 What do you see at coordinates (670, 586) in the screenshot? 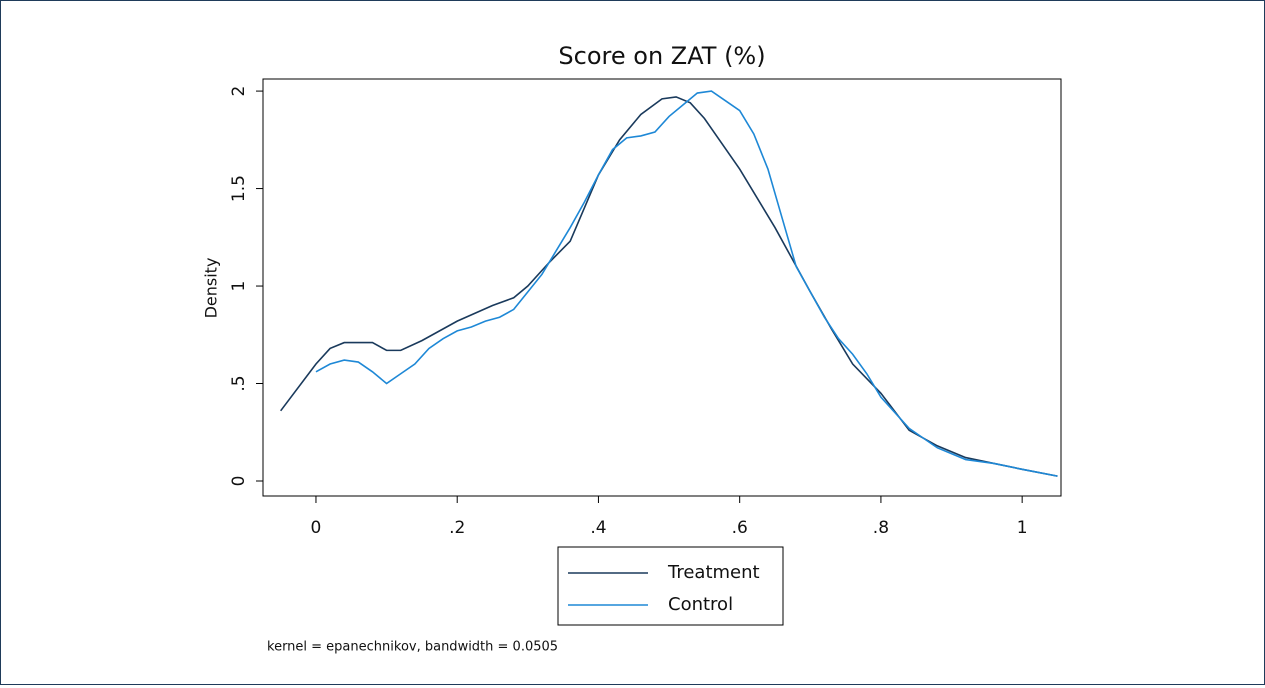
I see `legend-box` at bounding box center [670, 586].